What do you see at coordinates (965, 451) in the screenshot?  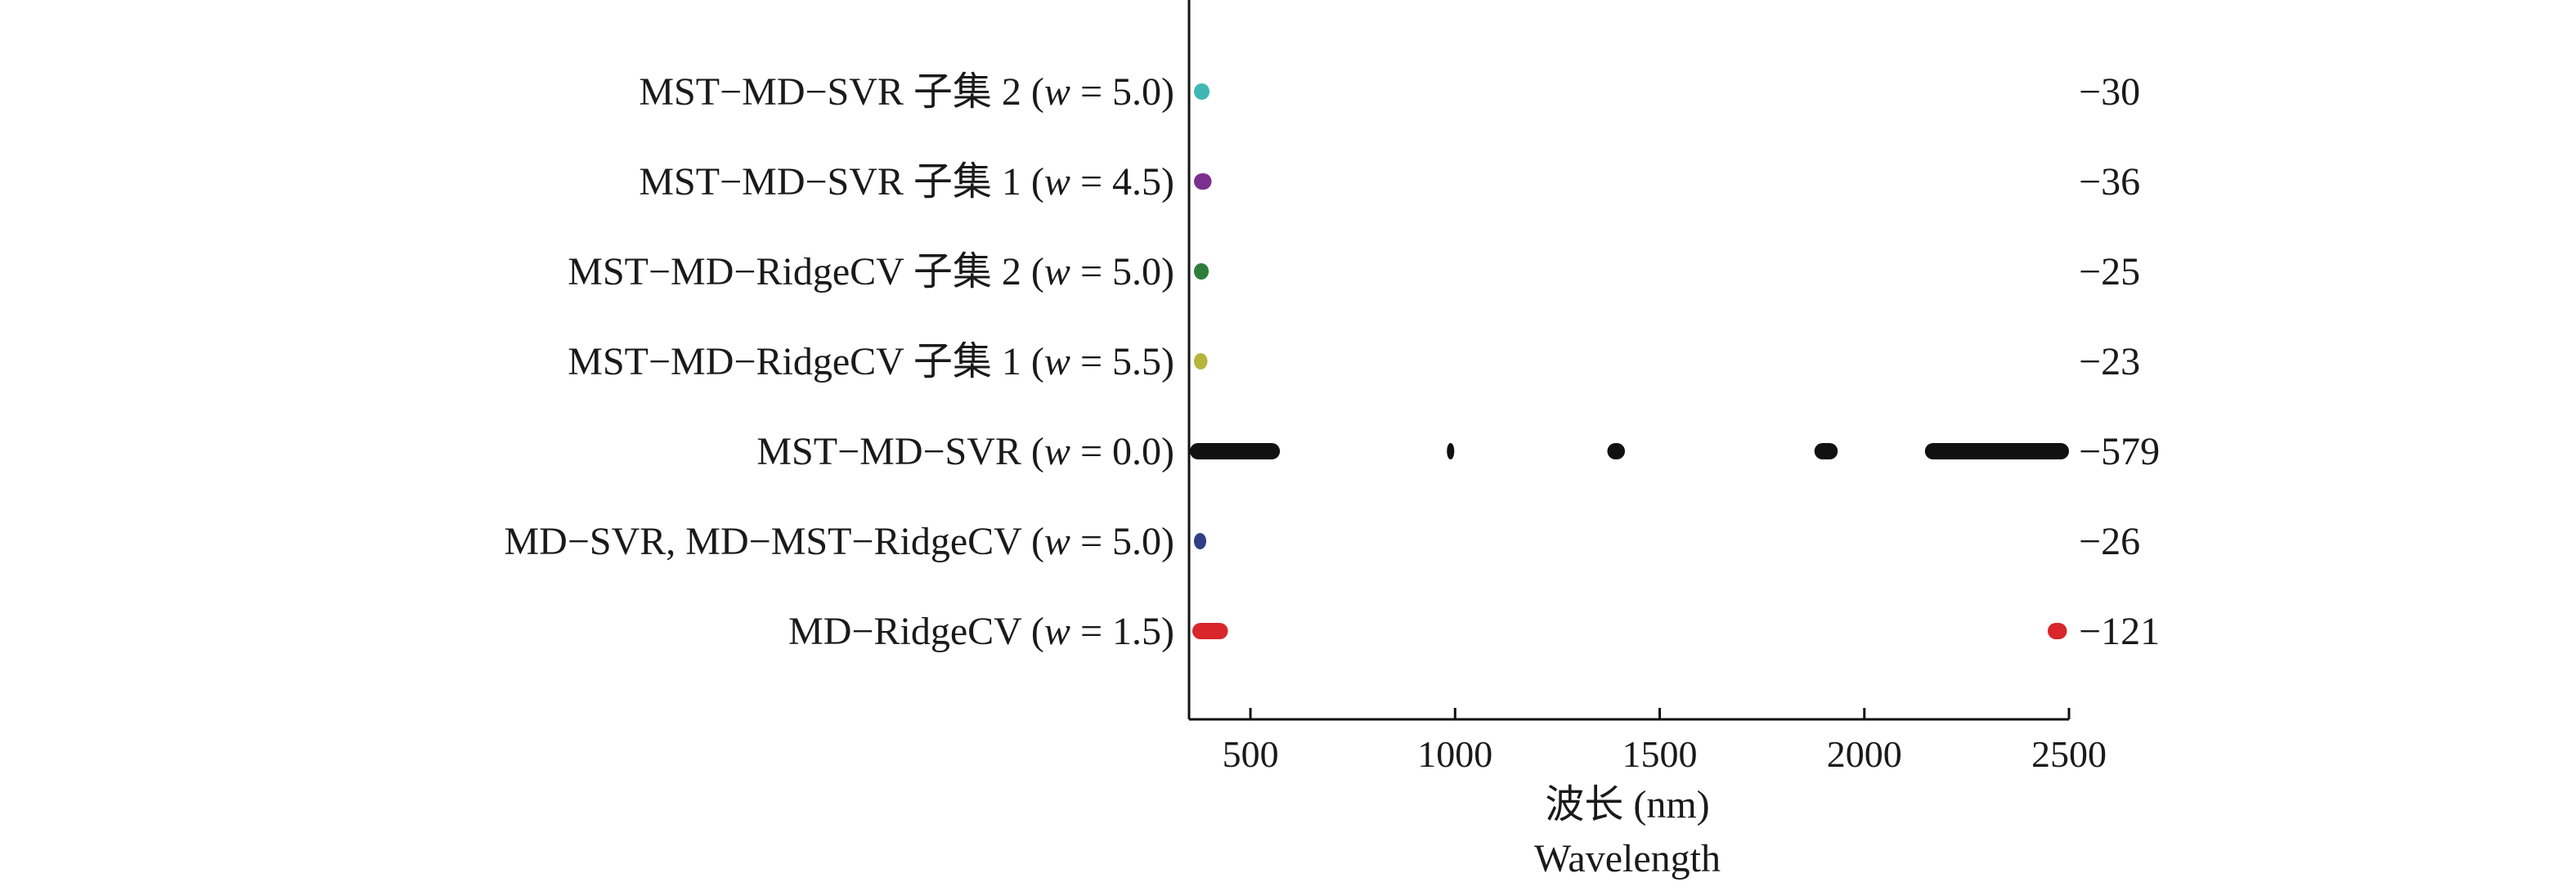 I see `row-label: MST−MD−SVR (w = 0.0)` at bounding box center [965, 451].